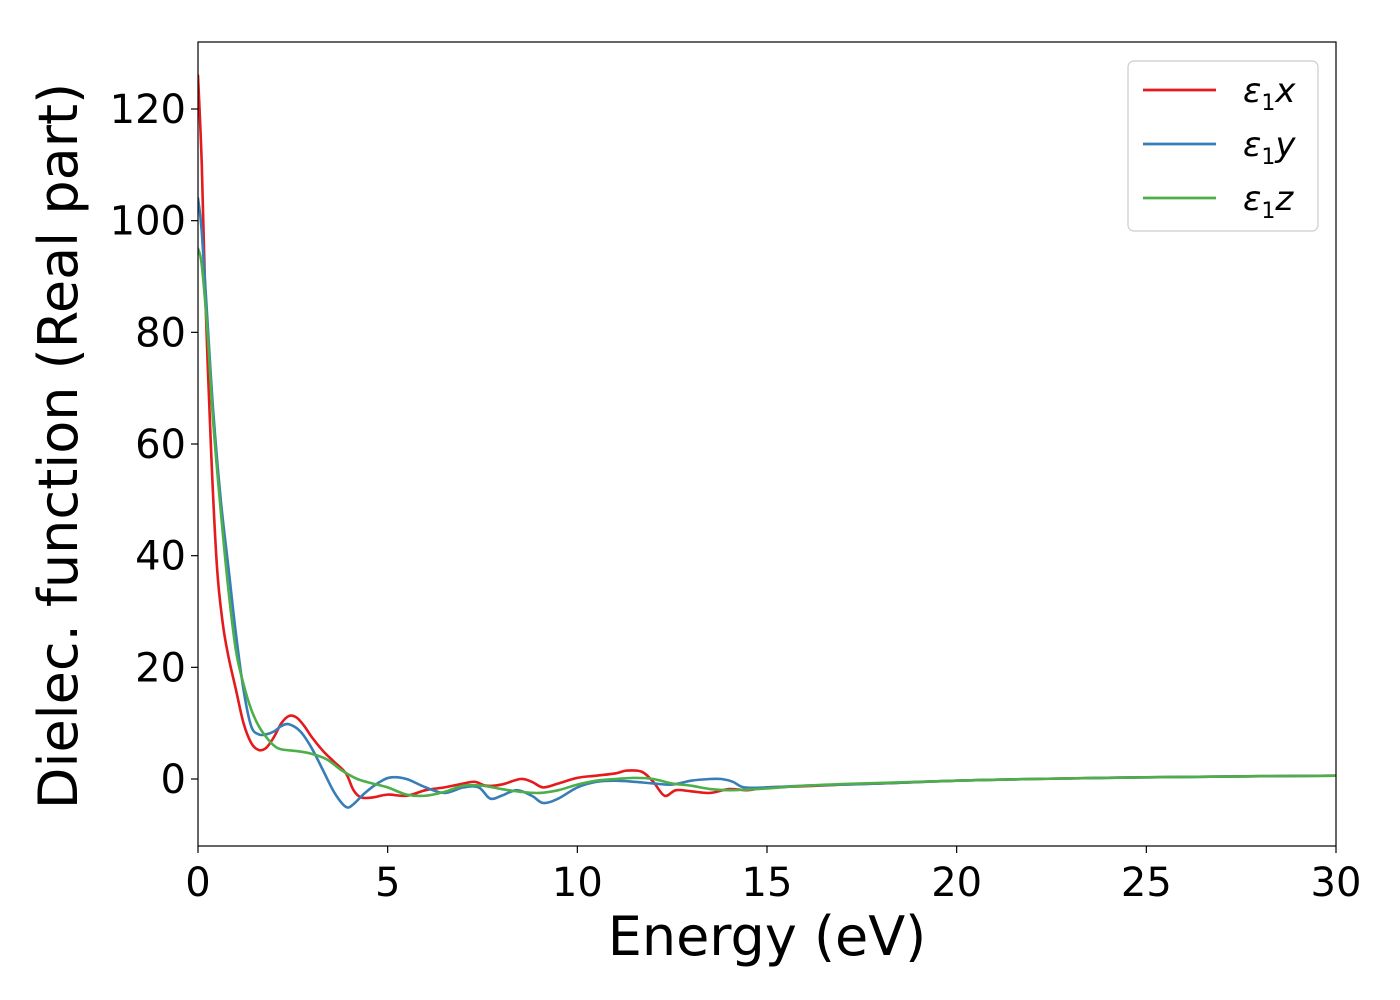  I want to click on y-axis: 0 20 40 60 80 100 120, so click(154, 445).